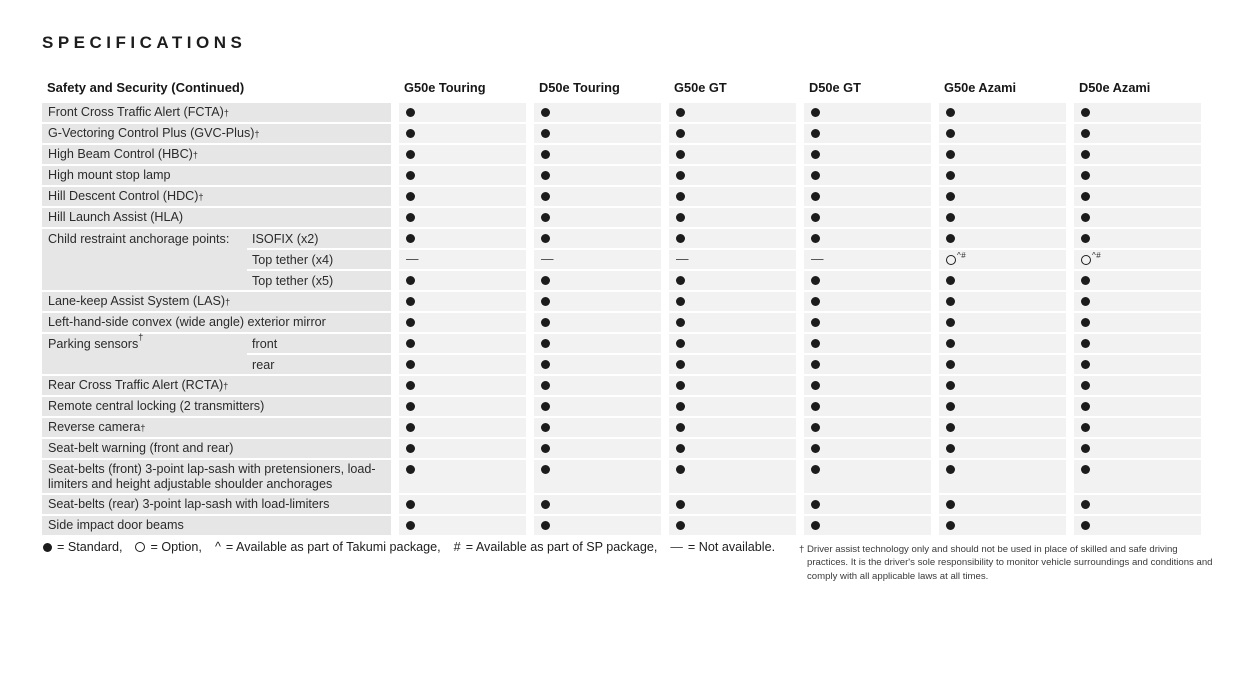 The height and width of the screenshot is (700, 1244). I want to click on column-header: G50e Azami, so click(980, 87).